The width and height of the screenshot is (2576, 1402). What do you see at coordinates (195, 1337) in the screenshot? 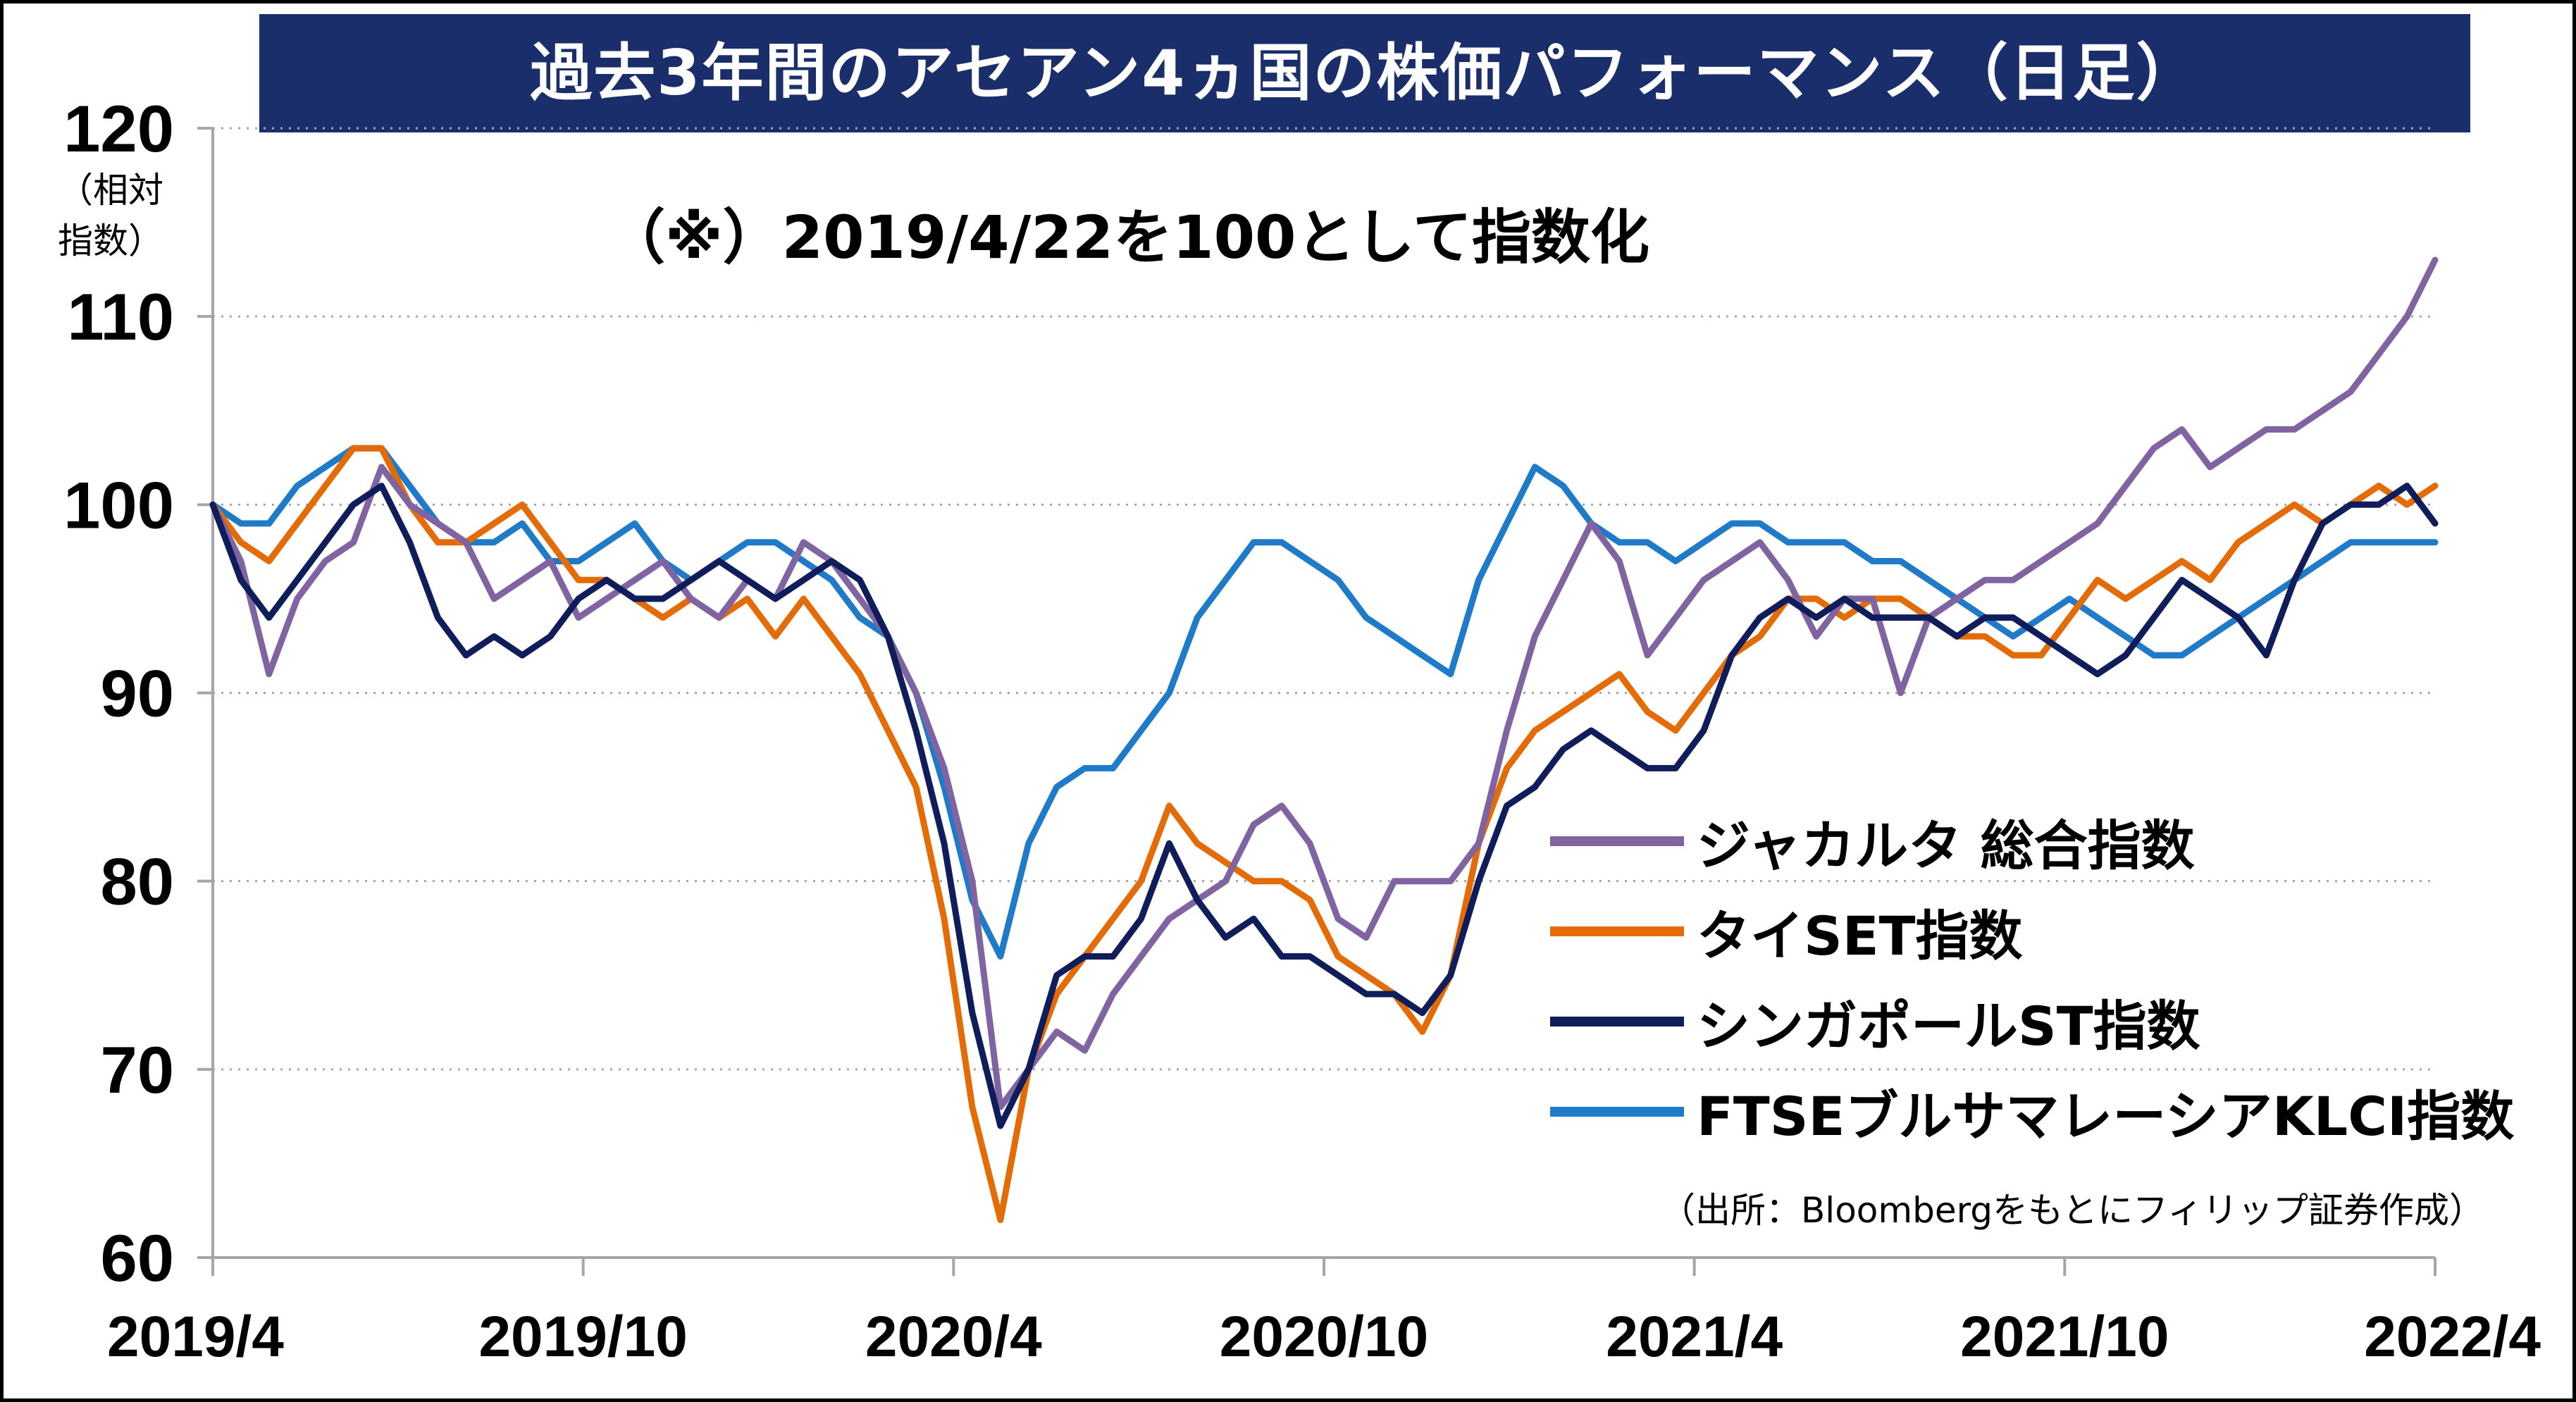
I see `x-tick-label: 2019/4` at bounding box center [195, 1337].